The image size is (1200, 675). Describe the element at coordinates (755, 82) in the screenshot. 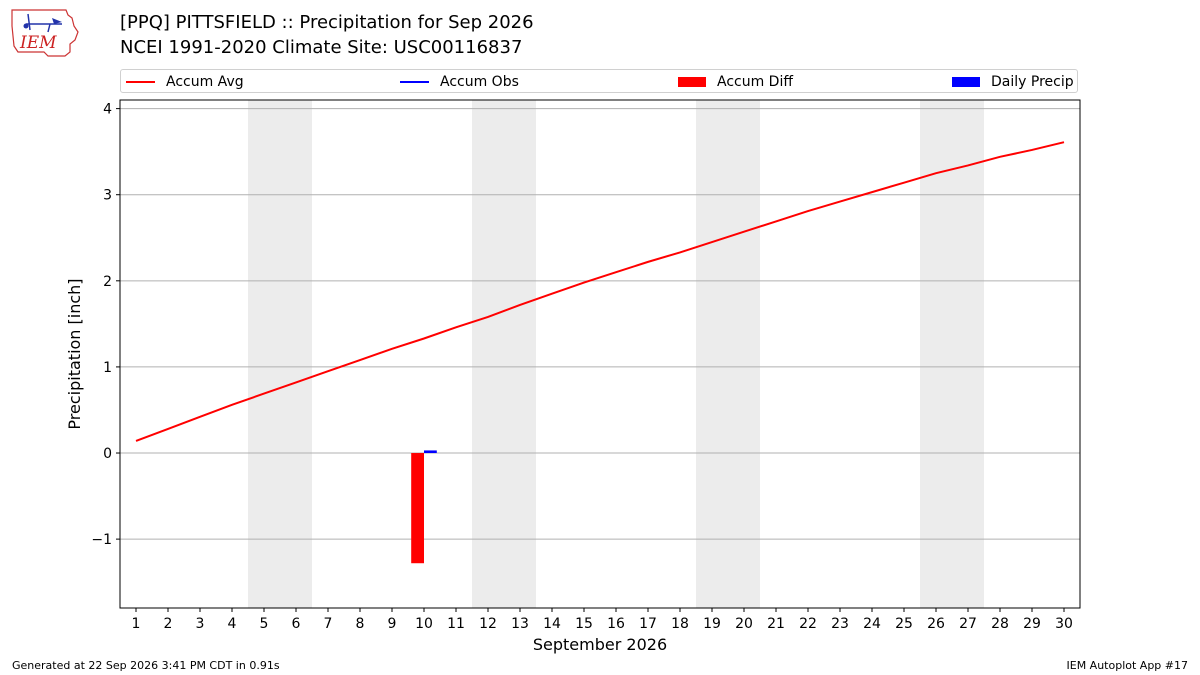

I see `legend-label-accum-diff: Accum Diff` at that location.